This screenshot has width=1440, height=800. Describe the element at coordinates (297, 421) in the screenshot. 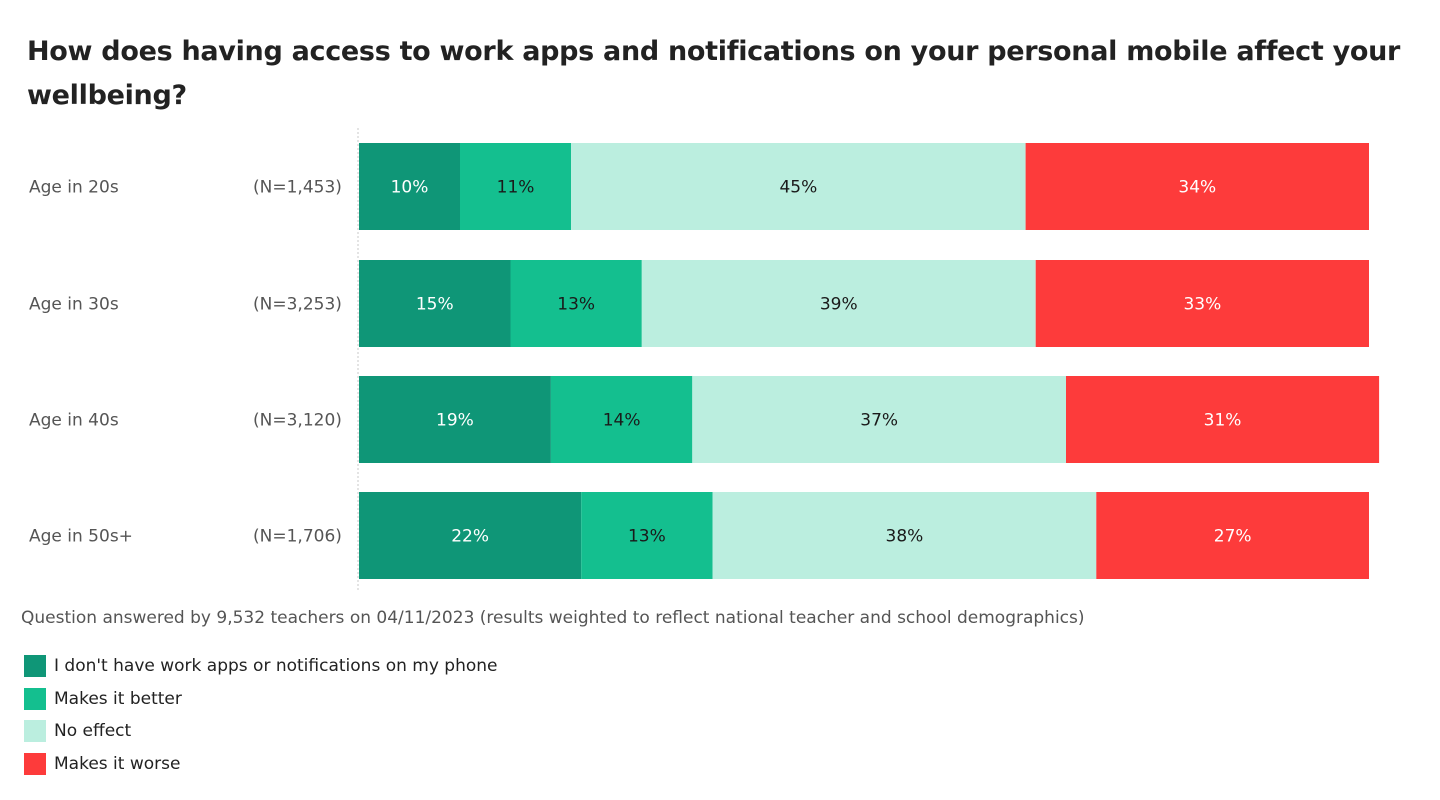

I see `sample-size-label: (N=3,120)` at that location.